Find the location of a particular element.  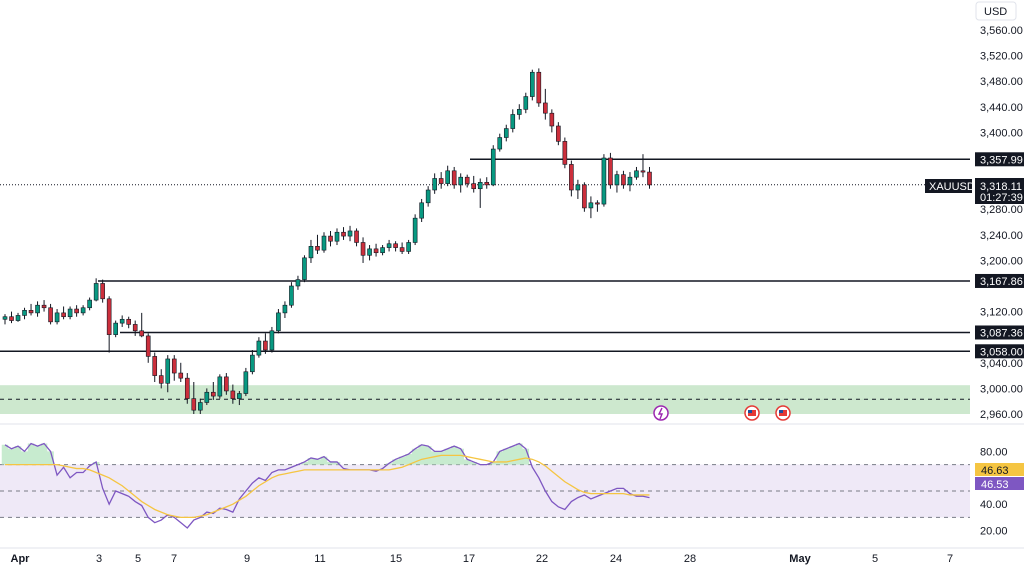

level-label: 3,058.00 is located at coordinates (1001, 352).